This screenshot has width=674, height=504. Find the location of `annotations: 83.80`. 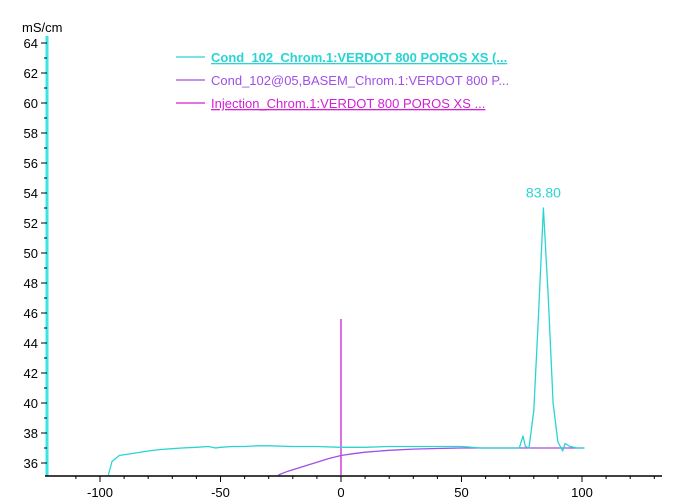

annotations: 83.80 is located at coordinates (543, 193).